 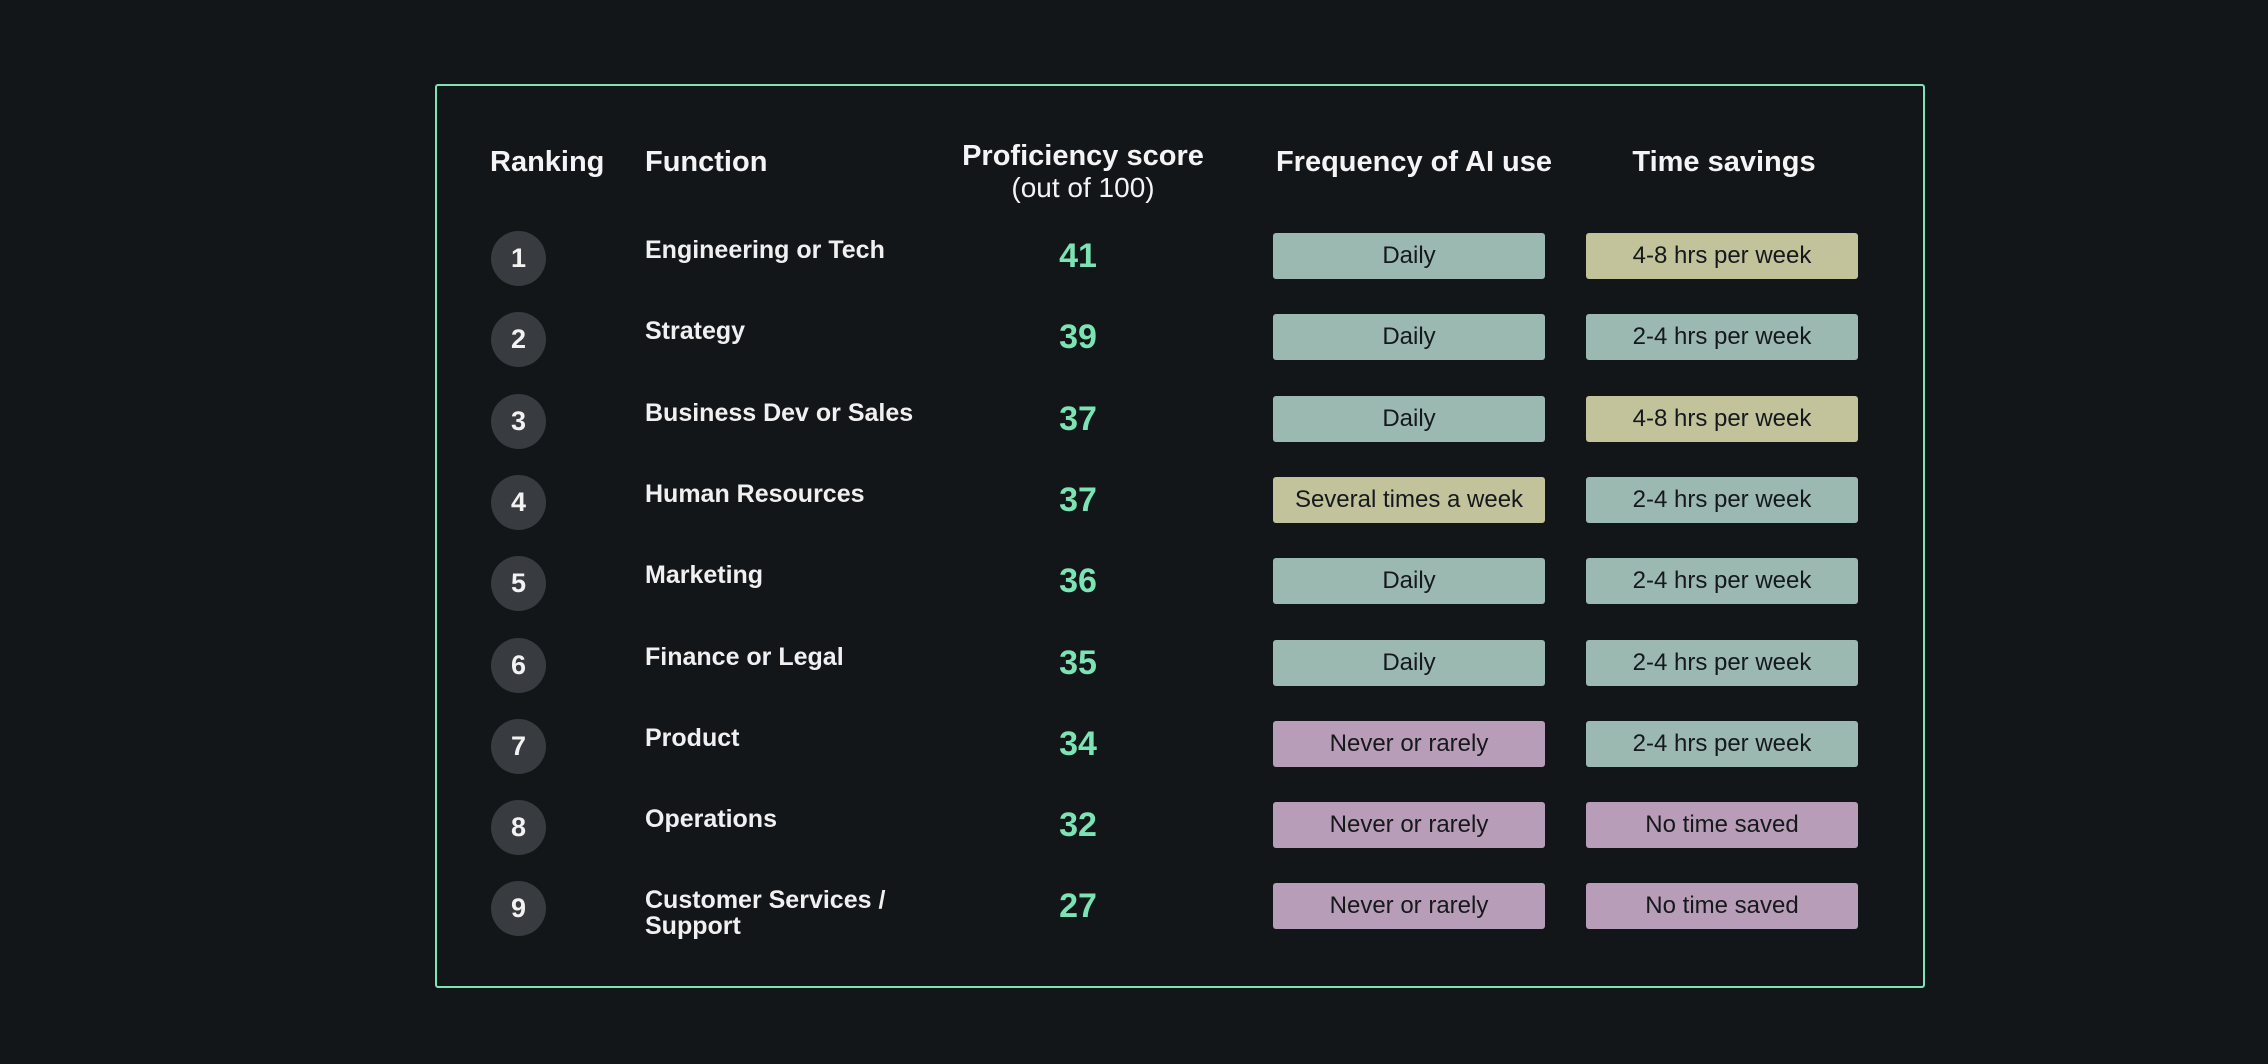 I want to click on rank-badge: 5, so click(x=518, y=584).